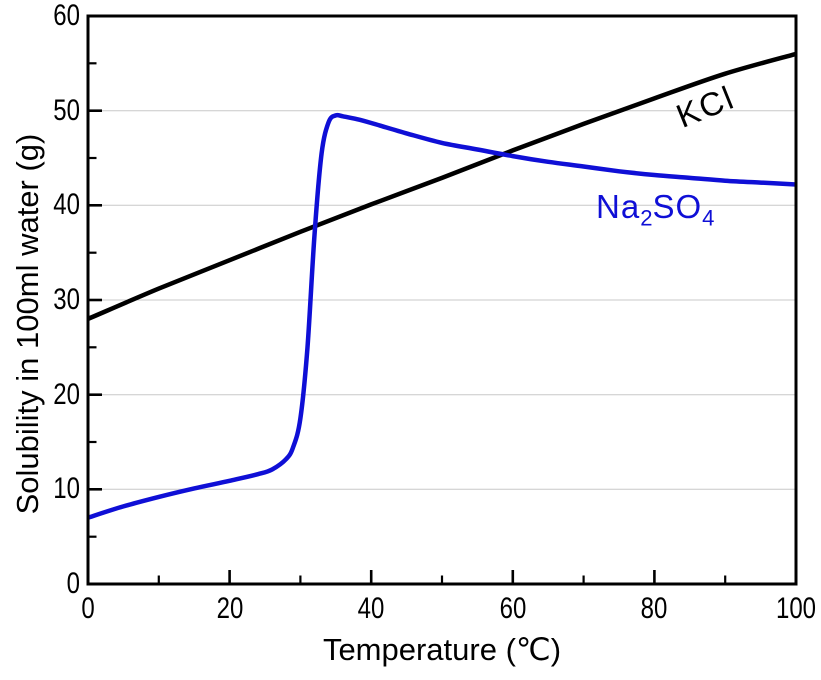 This screenshot has width=821, height=680. What do you see at coordinates (73, 583) in the screenshot?
I see `y-tick-label: 0` at bounding box center [73, 583].